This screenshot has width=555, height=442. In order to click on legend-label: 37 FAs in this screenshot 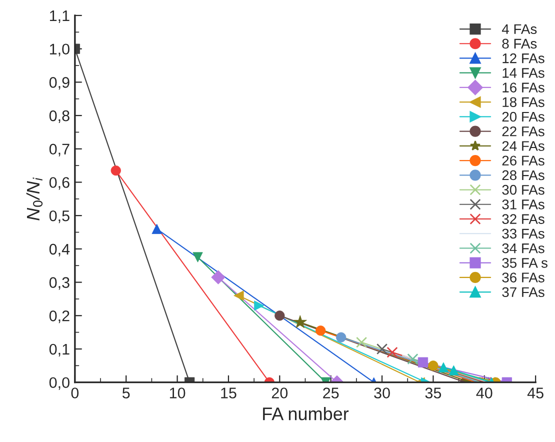, I will do `click(523, 292)`.